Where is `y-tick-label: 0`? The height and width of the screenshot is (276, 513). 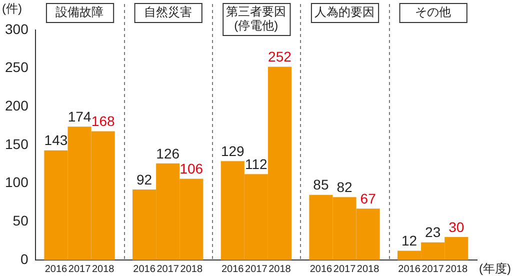 y-tick-label: 0 is located at coordinates (24, 258).